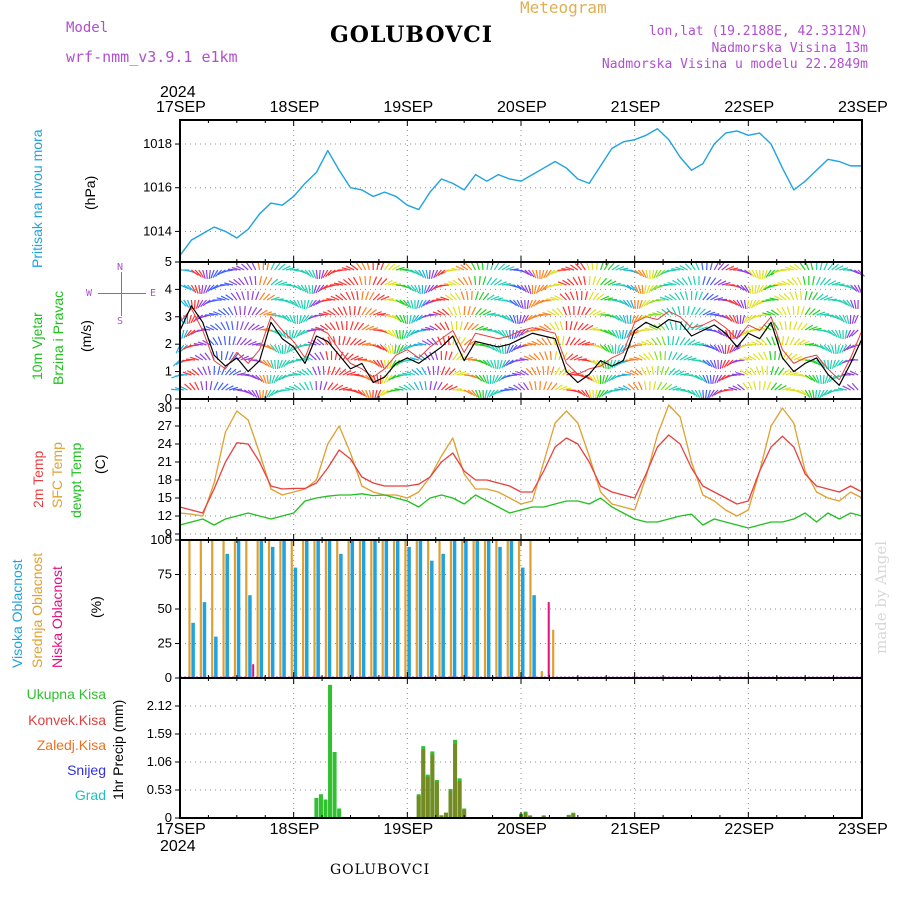  I want to click on time-tick-bottom: 19SEP, so click(408, 829).